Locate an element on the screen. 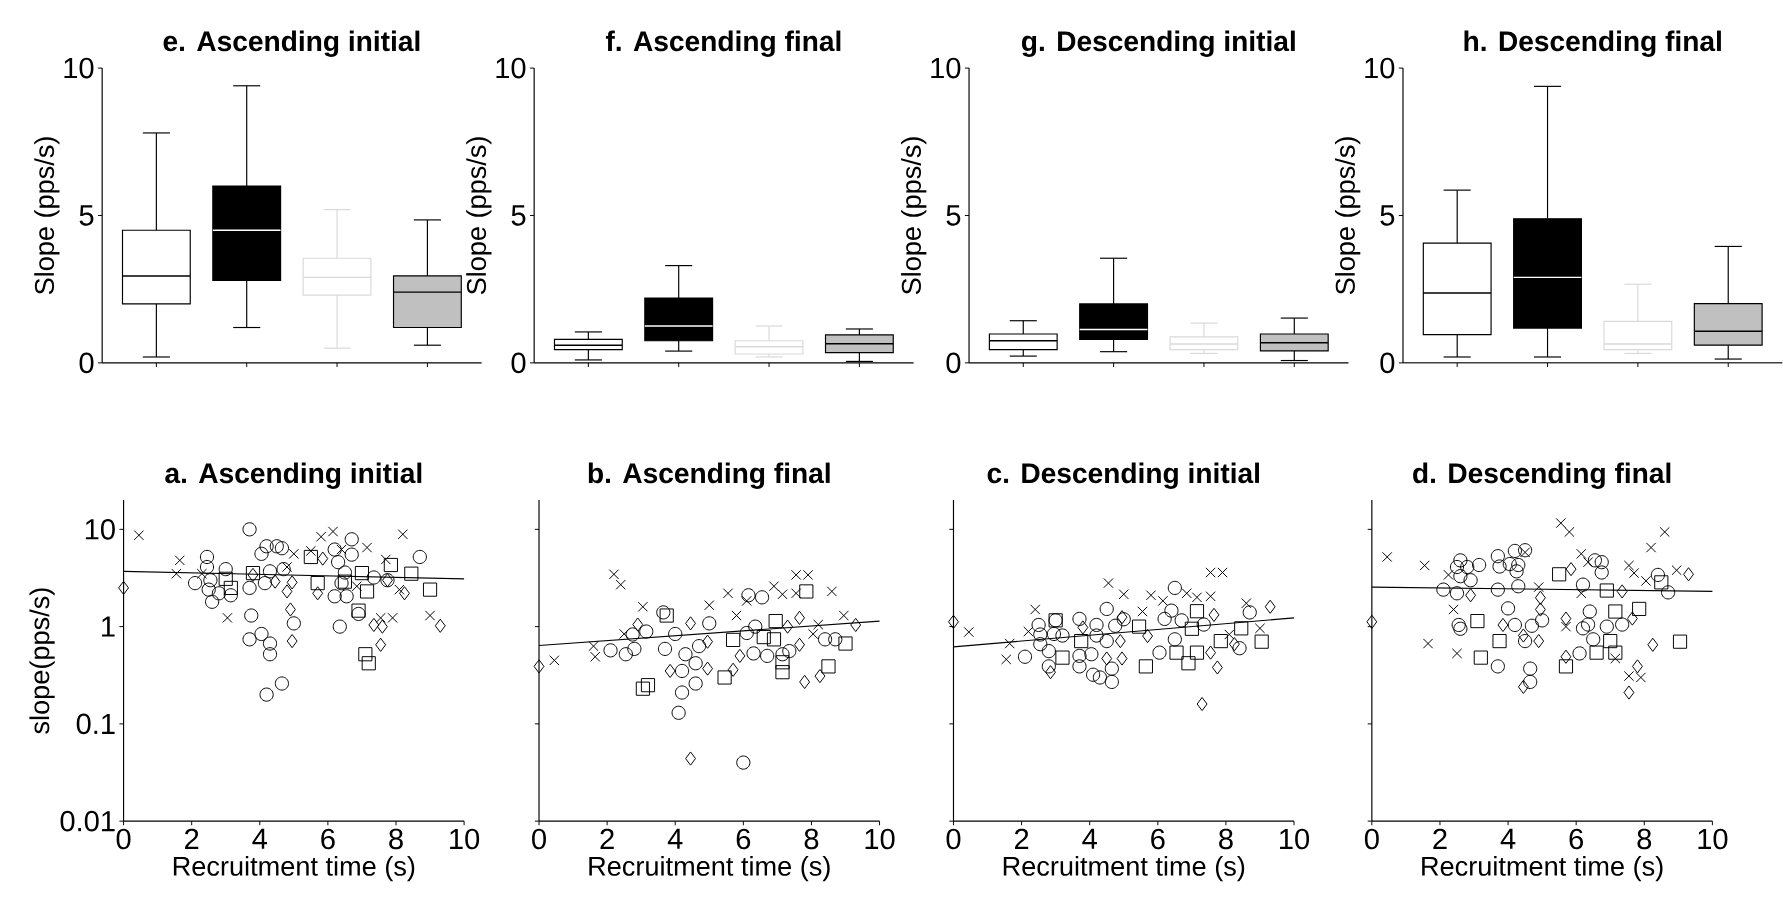  chart-title: e. Ascending initial is located at coordinates (291, 44).